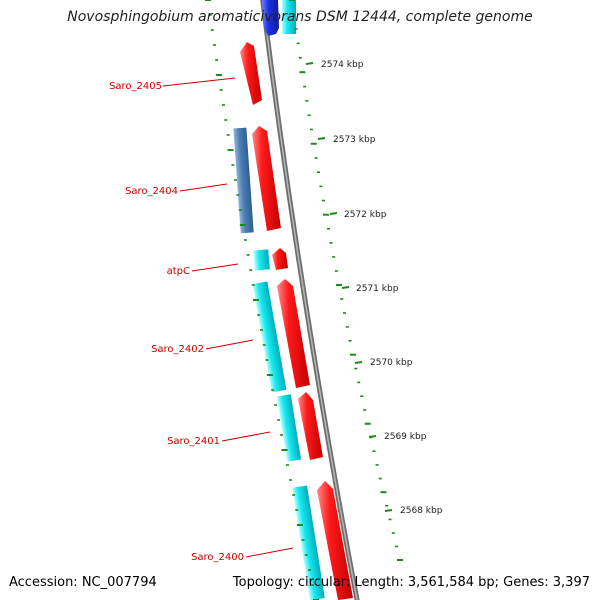  Describe the element at coordinates (261, 260) in the screenshot. I see `gene-atpc-rev` at that location.